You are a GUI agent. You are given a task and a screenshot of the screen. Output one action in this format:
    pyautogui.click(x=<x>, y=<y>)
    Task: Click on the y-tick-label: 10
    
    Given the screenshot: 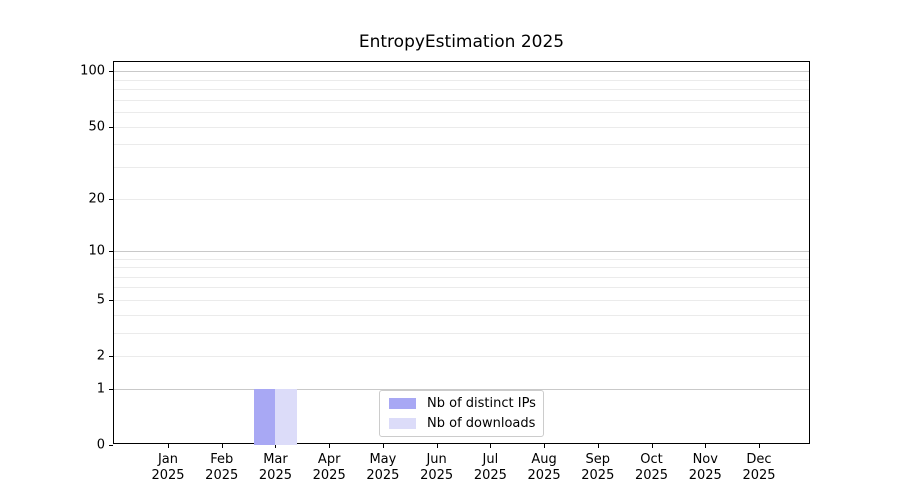 What is the action you would take?
    pyautogui.click(x=96, y=251)
    